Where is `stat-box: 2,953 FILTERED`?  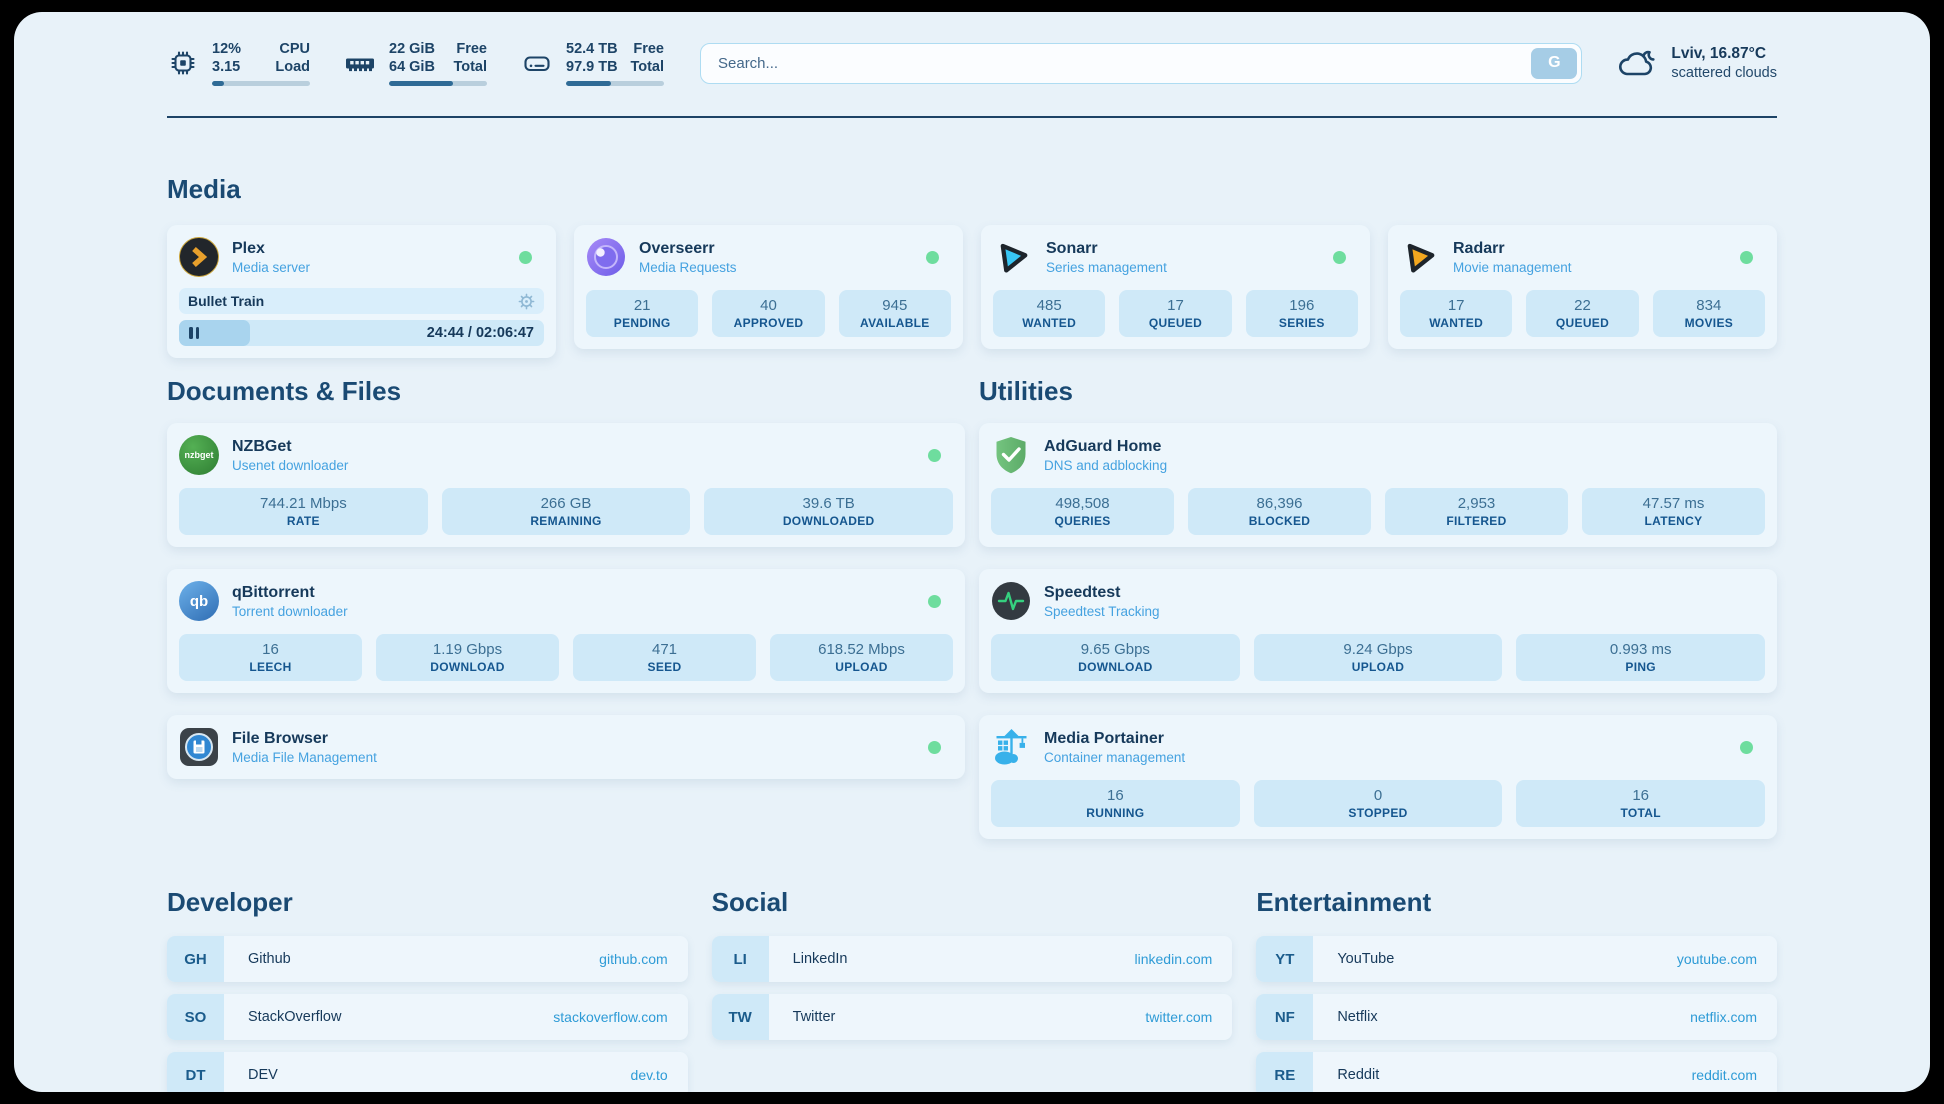
stat-box: 2,953 FILTERED is located at coordinates (1476, 511).